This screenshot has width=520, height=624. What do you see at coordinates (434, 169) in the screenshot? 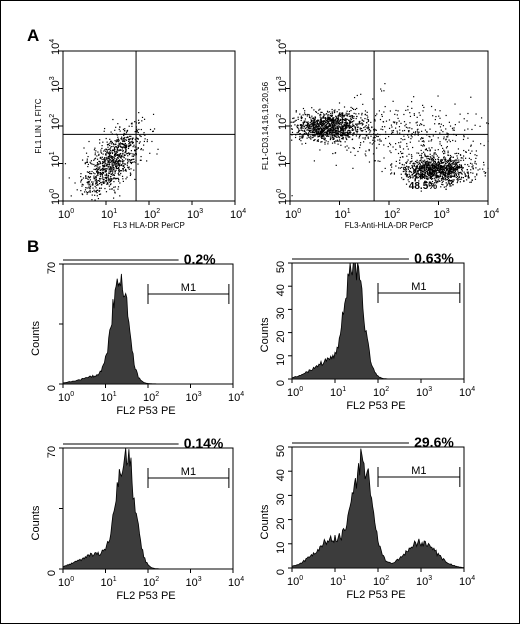
I see `scatter-cluster` at bounding box center [434, 169].